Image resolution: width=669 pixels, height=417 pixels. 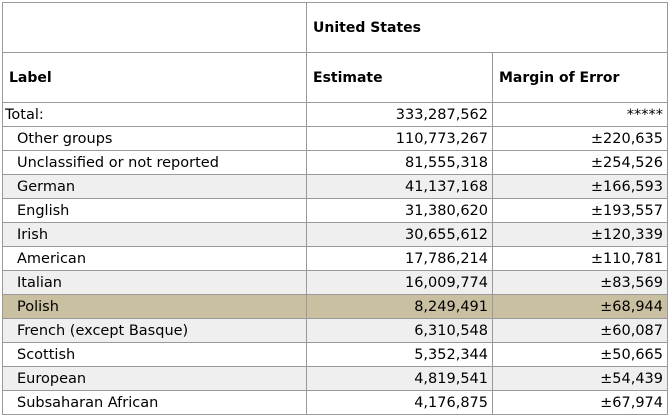 What do you see at coordinates (399, 378) in the screenshot?
I see `row-estimate: 4,819,541` at bounding box center [399, 378].